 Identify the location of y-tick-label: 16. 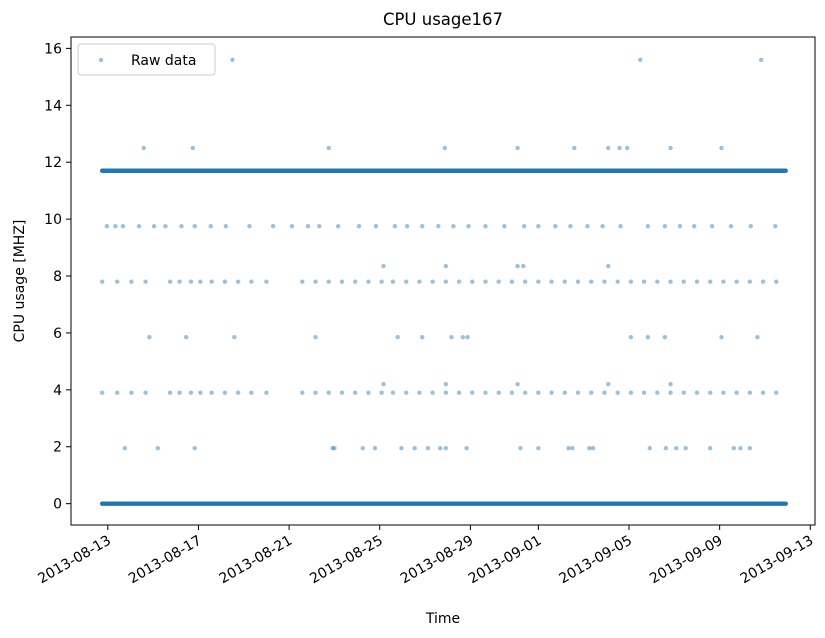
(53, 49).